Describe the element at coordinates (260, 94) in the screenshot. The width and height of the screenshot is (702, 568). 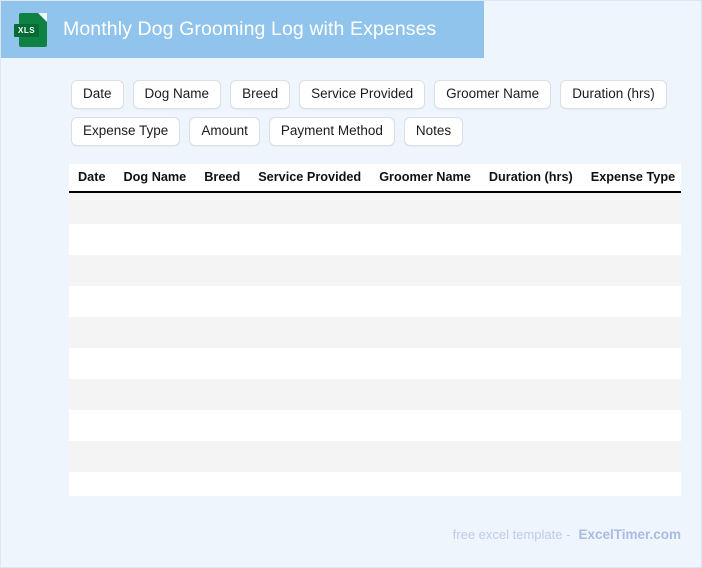
I see `field-chip-breed: Breed` at that location.